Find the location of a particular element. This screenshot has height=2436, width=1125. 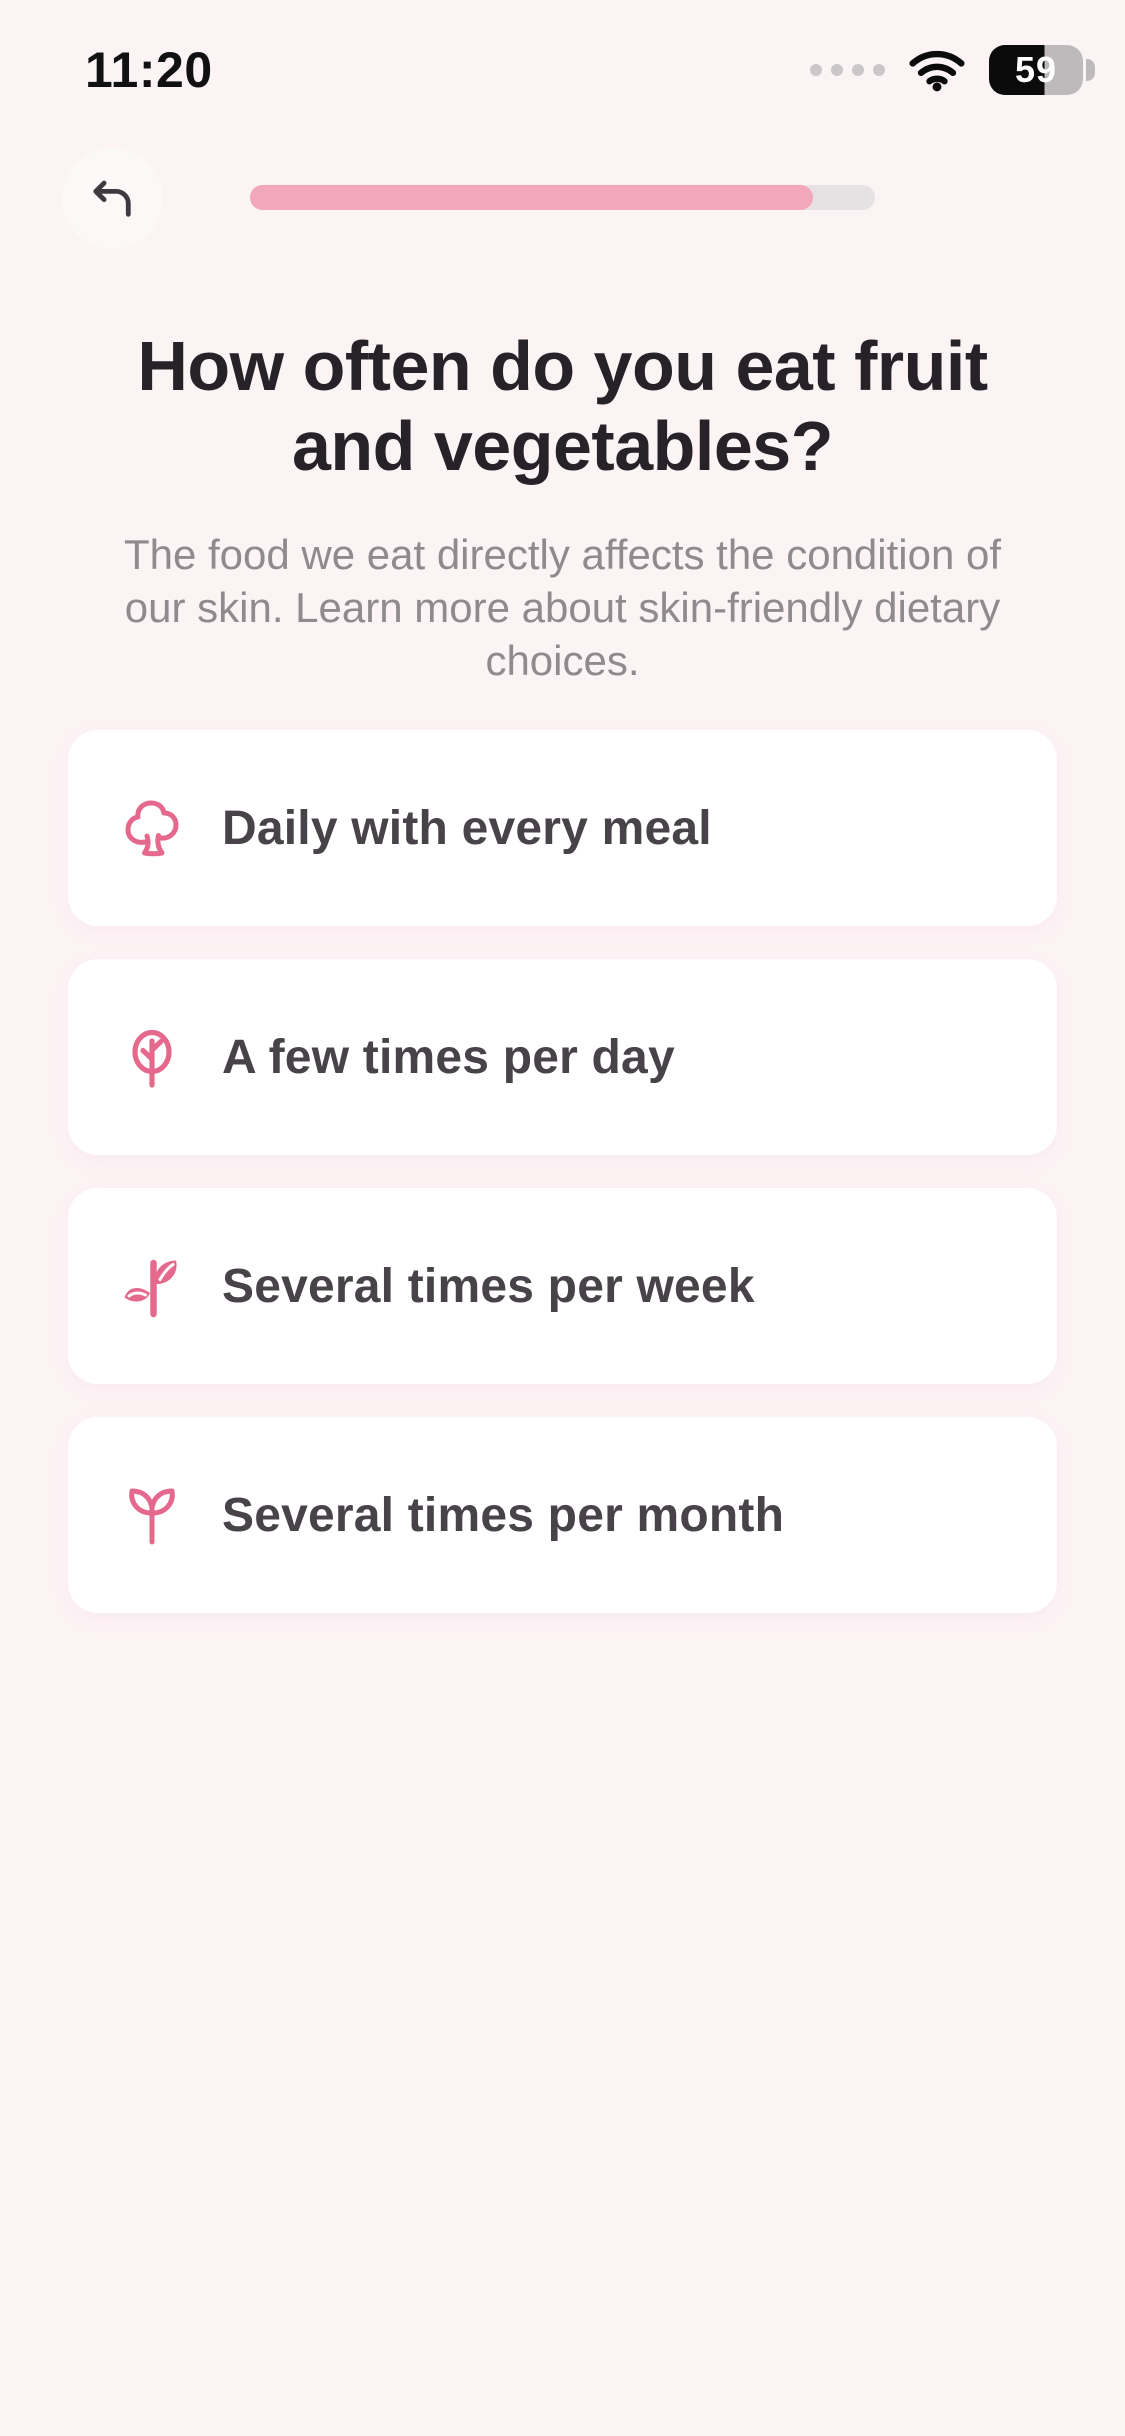

back-button is located at coordinates (112, 198).